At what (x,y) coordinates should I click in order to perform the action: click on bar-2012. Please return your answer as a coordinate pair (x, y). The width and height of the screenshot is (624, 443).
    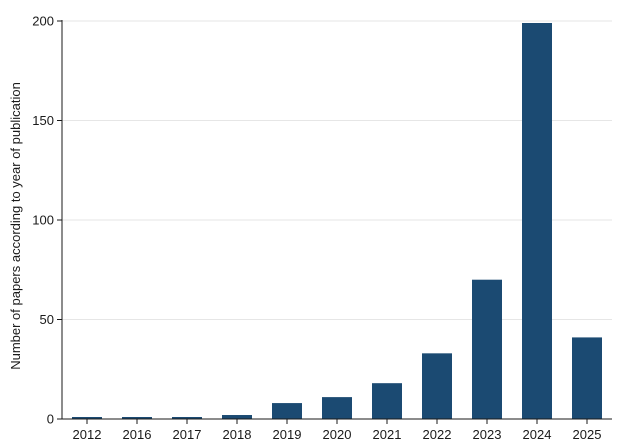
    Looking at the image, I should click on (87, 418).